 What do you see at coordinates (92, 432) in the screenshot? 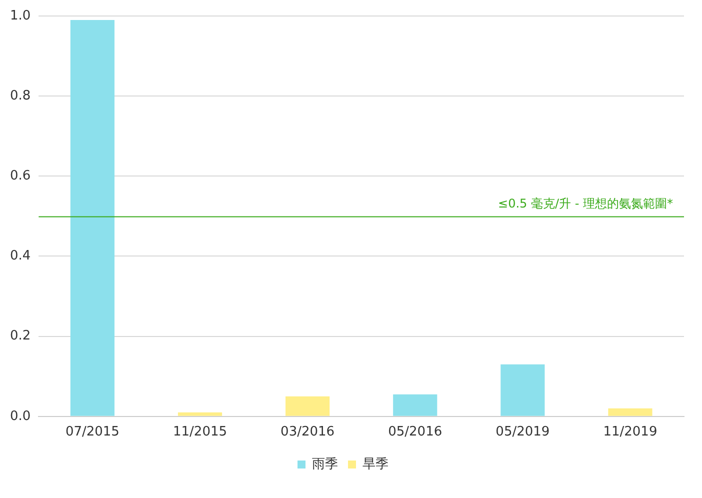
I see `x-tick-label: 07/2015` at bounding box center [92, 432].